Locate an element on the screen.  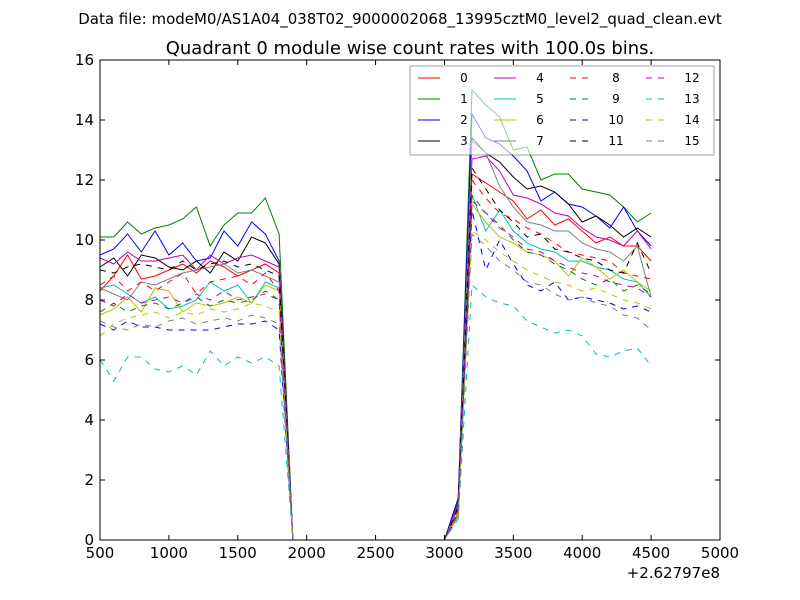
x-tick-label: 500 is located at coordinates (100, 553).